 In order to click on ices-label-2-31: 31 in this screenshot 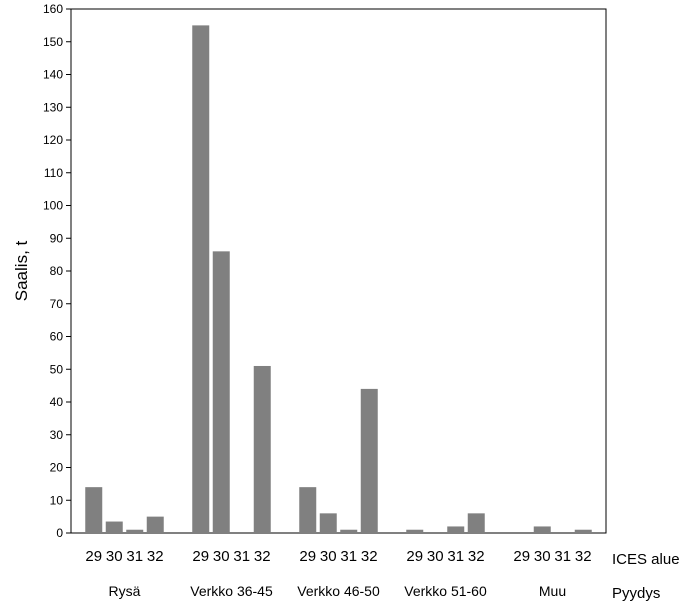, I will do `click(348, 556)`.